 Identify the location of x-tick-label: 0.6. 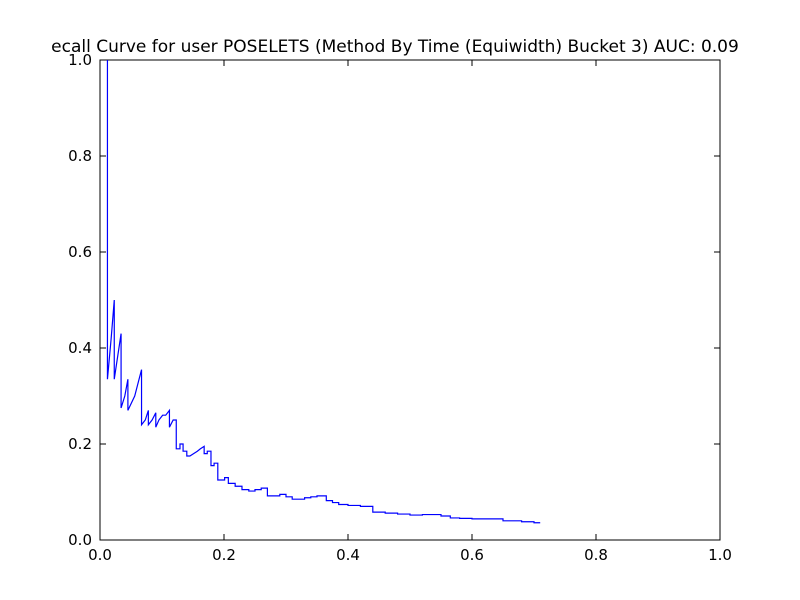
(472, 555).